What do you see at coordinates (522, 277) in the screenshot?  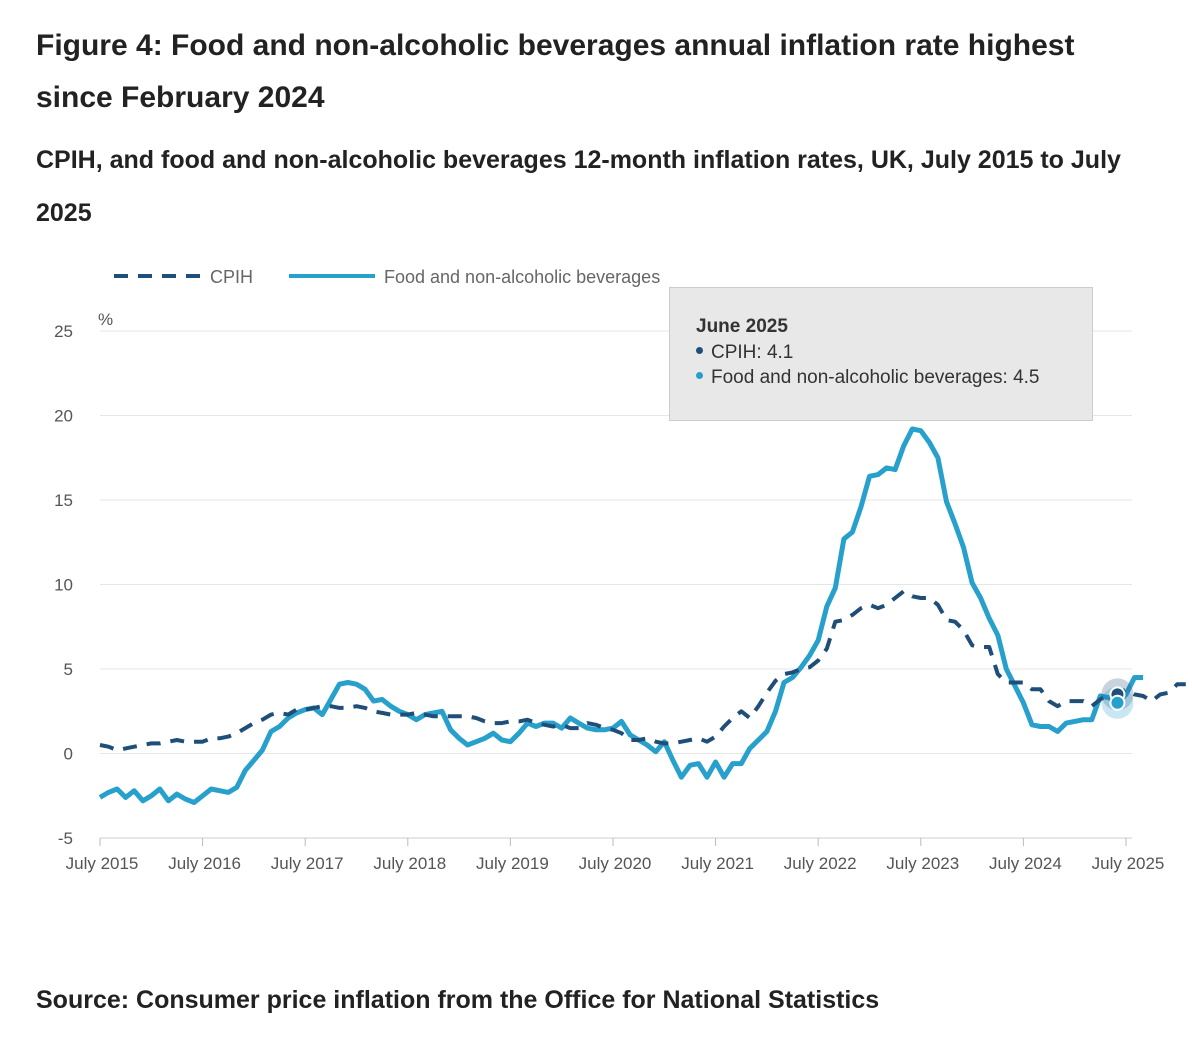 I see `legend-label-food: Food and non-alcoholic beverages` at bounding box center [522, 277].